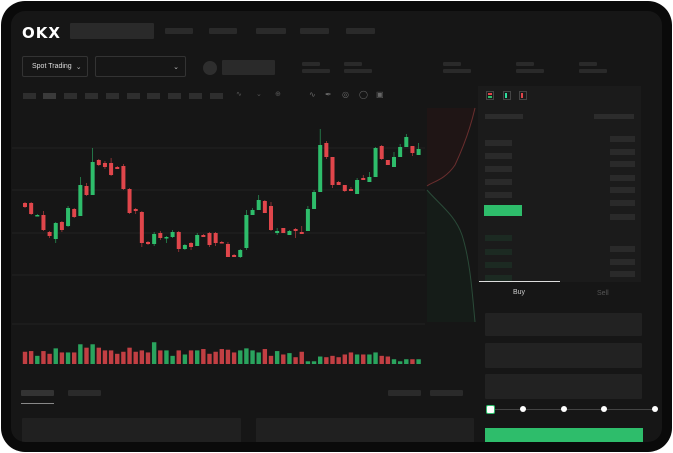  What do you see at coordinates (603, 293) in the screenshot?
I see `tab-sell: Sell` at bounding box center [603, 293].